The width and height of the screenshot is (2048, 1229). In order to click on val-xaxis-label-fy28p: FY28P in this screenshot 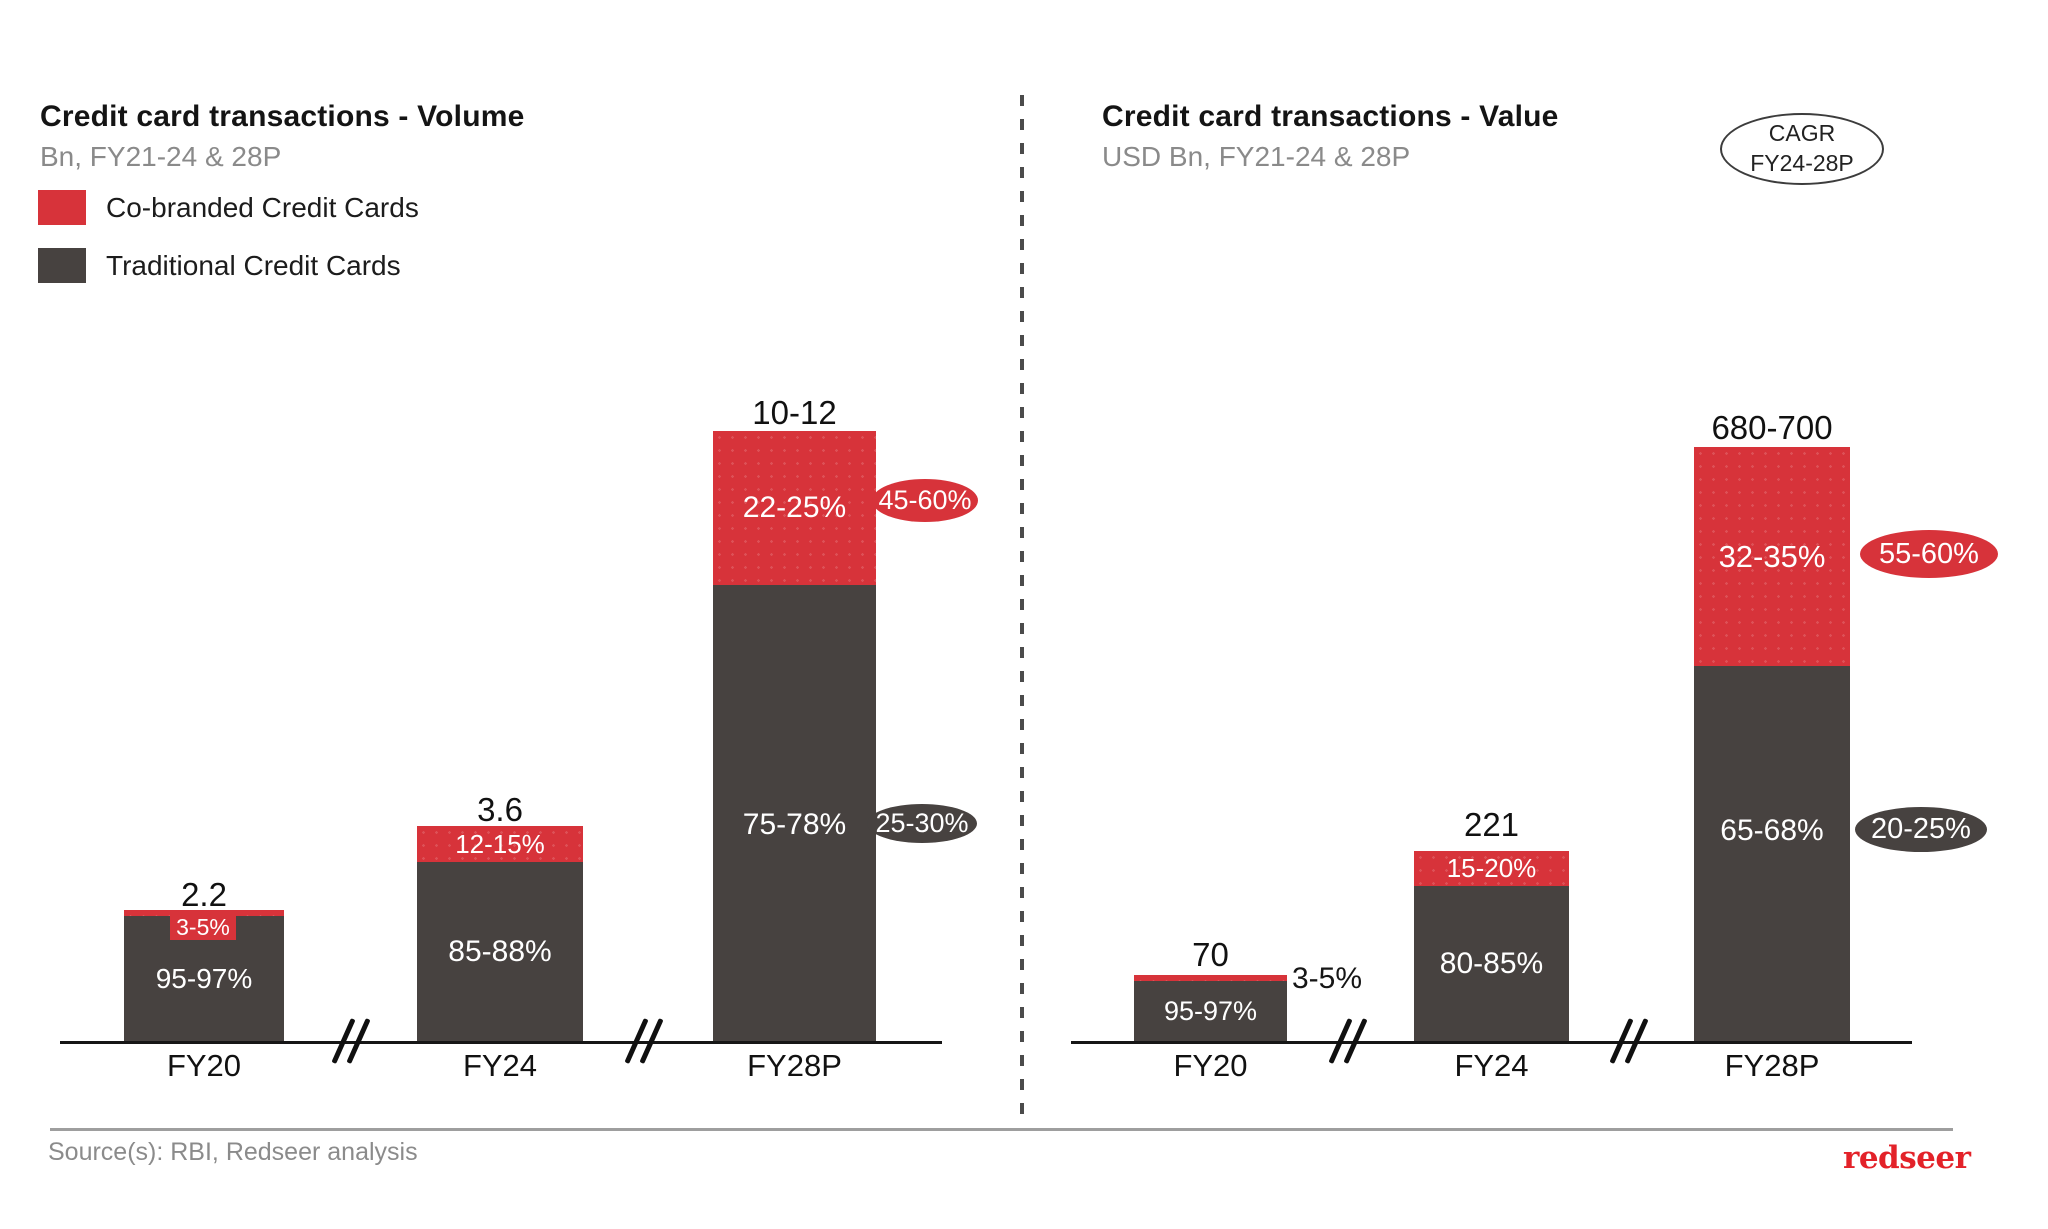, I will do `click(1772, 1065)`.